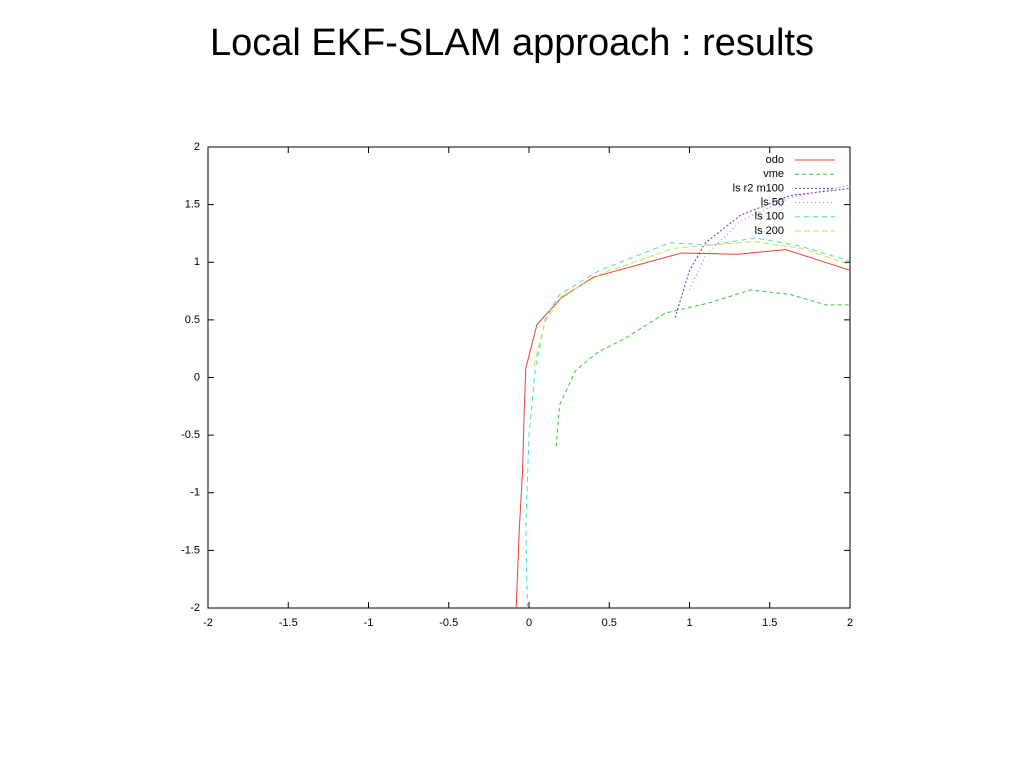  Describe the element at coordinates (850, 623) in the screenshot. I see `x-tick-label: 2` at that location.